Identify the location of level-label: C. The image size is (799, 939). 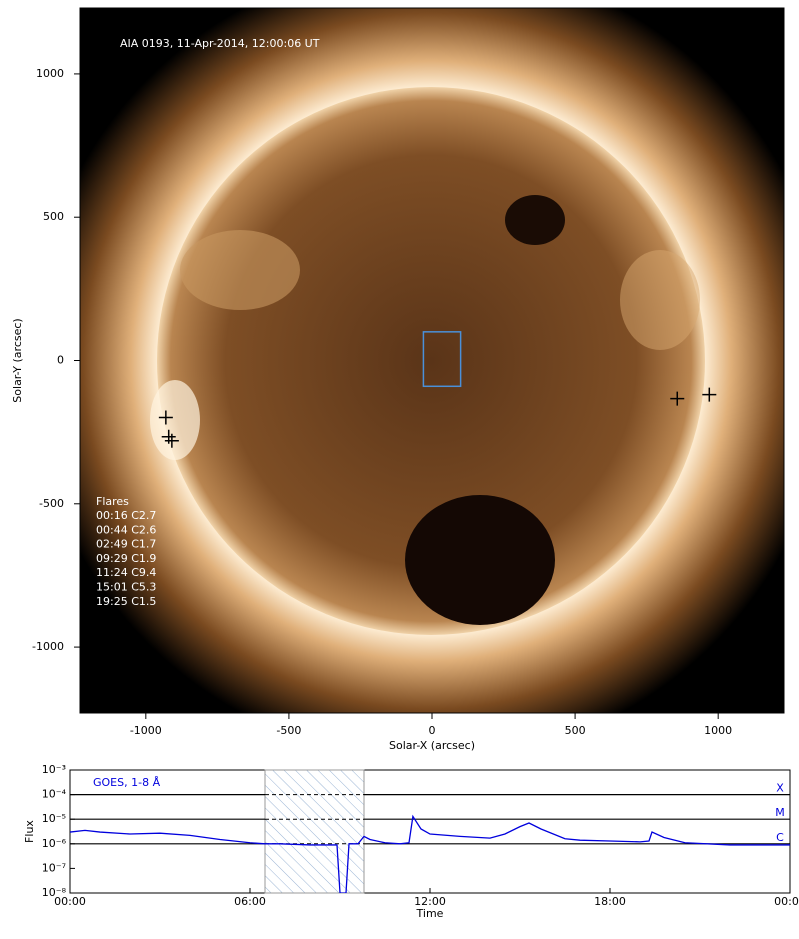
(780, 837).